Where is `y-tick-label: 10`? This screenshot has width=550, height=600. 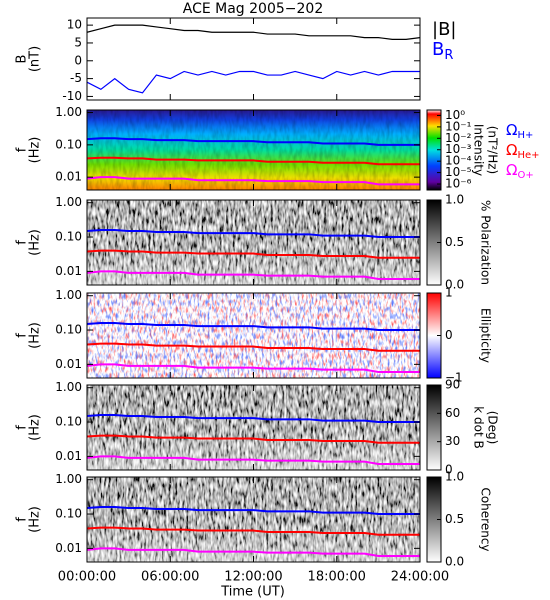 y-tick-label: 10 is located at coordinates (74, 25).